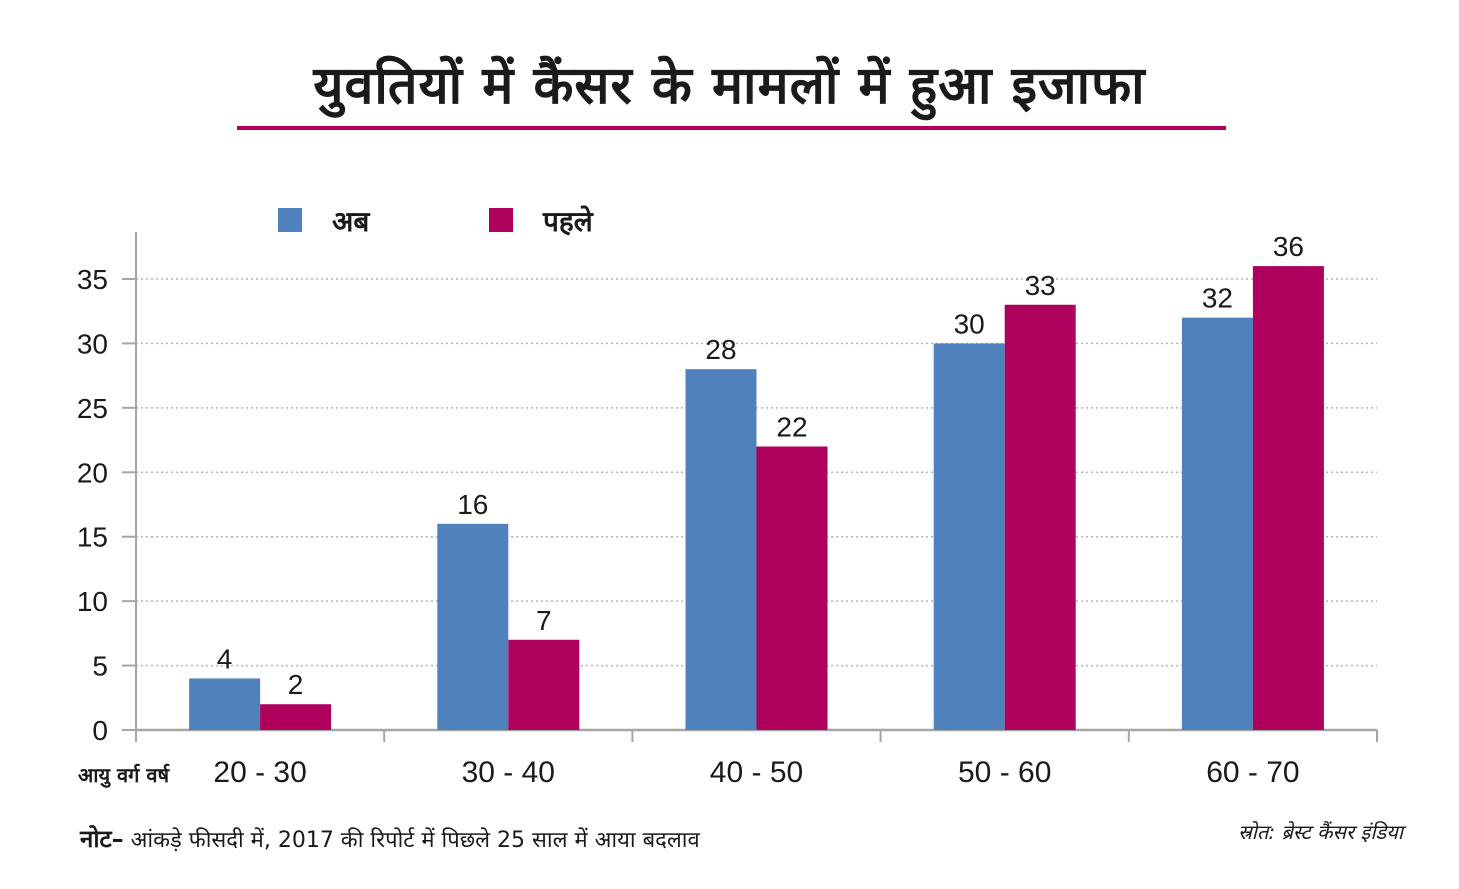 This screenshot has width=1459, height=889. Describe the element at coordinates (92, 279) in the screenshot. I see `y-tick-label: 35` at that location.